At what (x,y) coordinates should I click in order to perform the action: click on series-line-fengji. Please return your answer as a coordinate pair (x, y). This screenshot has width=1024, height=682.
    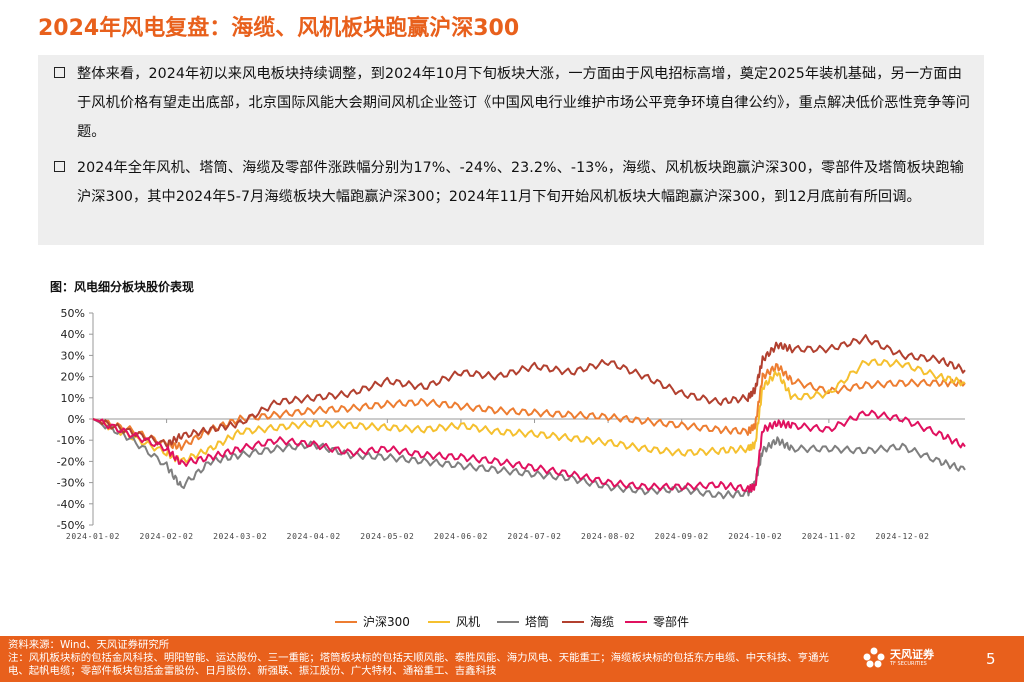
    Looking at the image, I should click on (529, 411).